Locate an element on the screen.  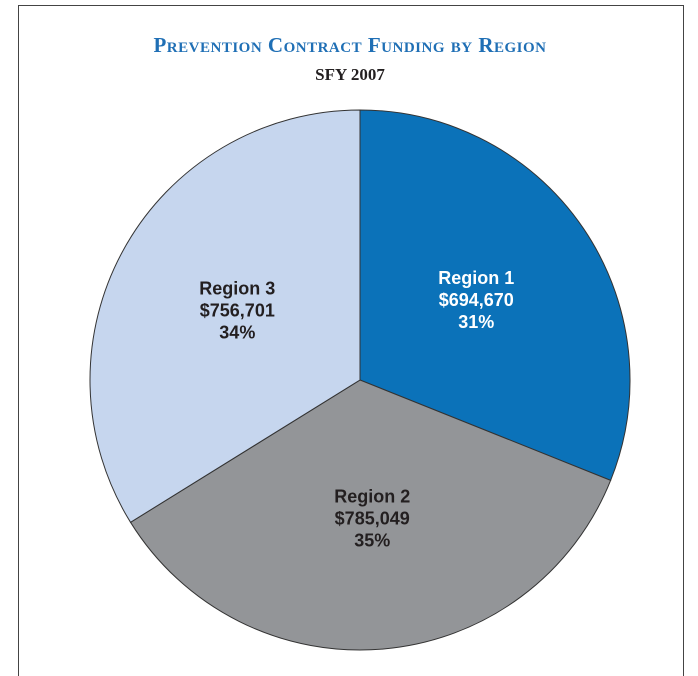
slice-category: Region 3 is located at coordinates (237, 288).